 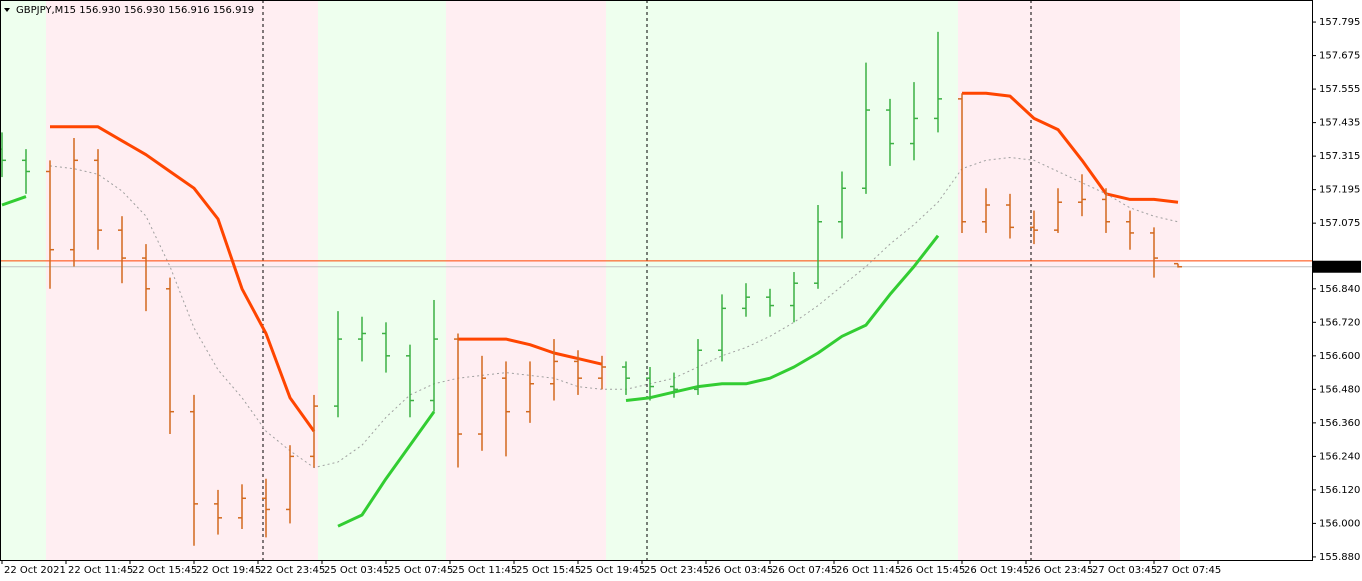 I want to click on y-tick-label: 156.720, so click(x=1339, y=322).